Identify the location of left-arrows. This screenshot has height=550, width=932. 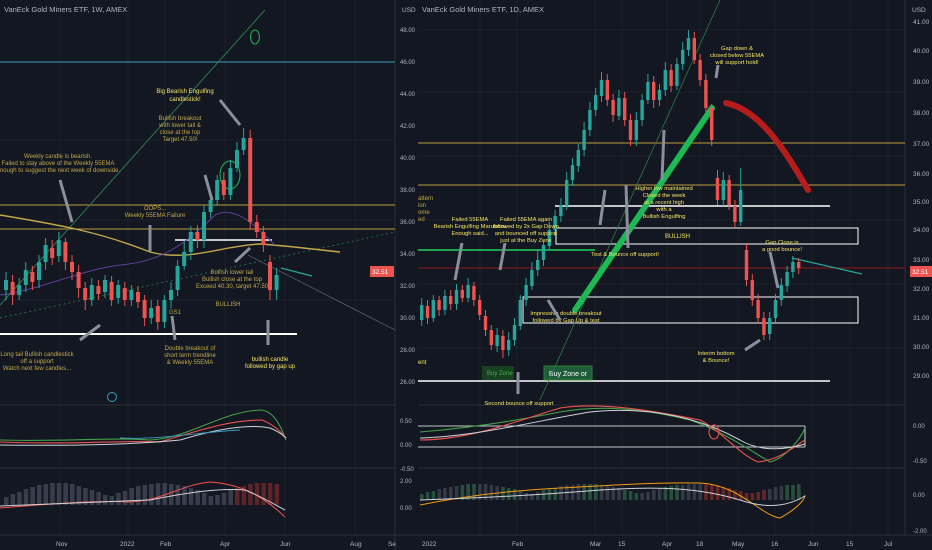
(164, 222).